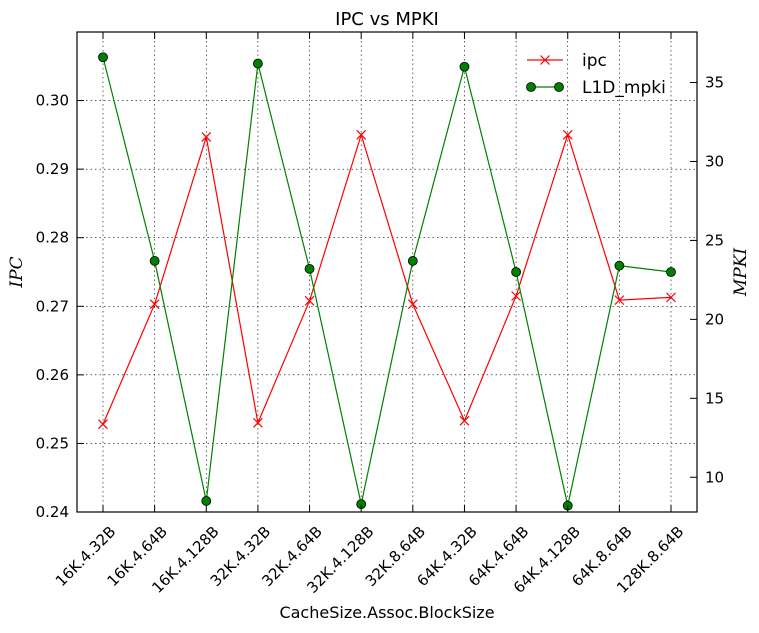 The height and width of the screenshot is (633, 759). Describe the element at coordinates (741, 273) in the screenshot. I see `y-axis-label-right: MPKI` at that location.